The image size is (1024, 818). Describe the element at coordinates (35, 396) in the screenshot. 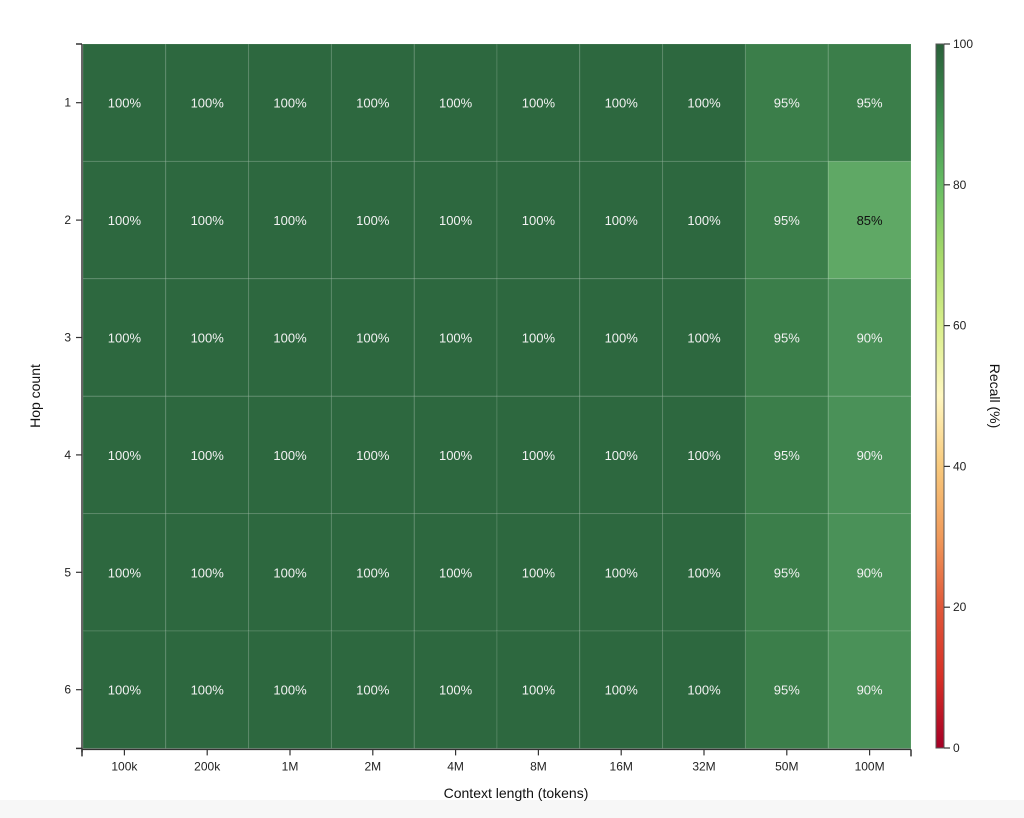

I see `y-axis-label: Hop count` at that location.